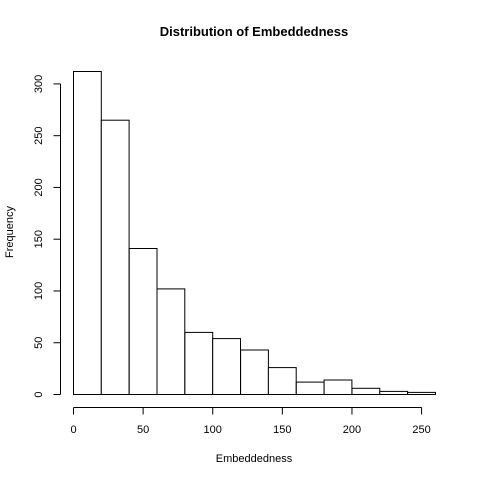  I want to click on x-tick-label: 50, so click(143, 430).